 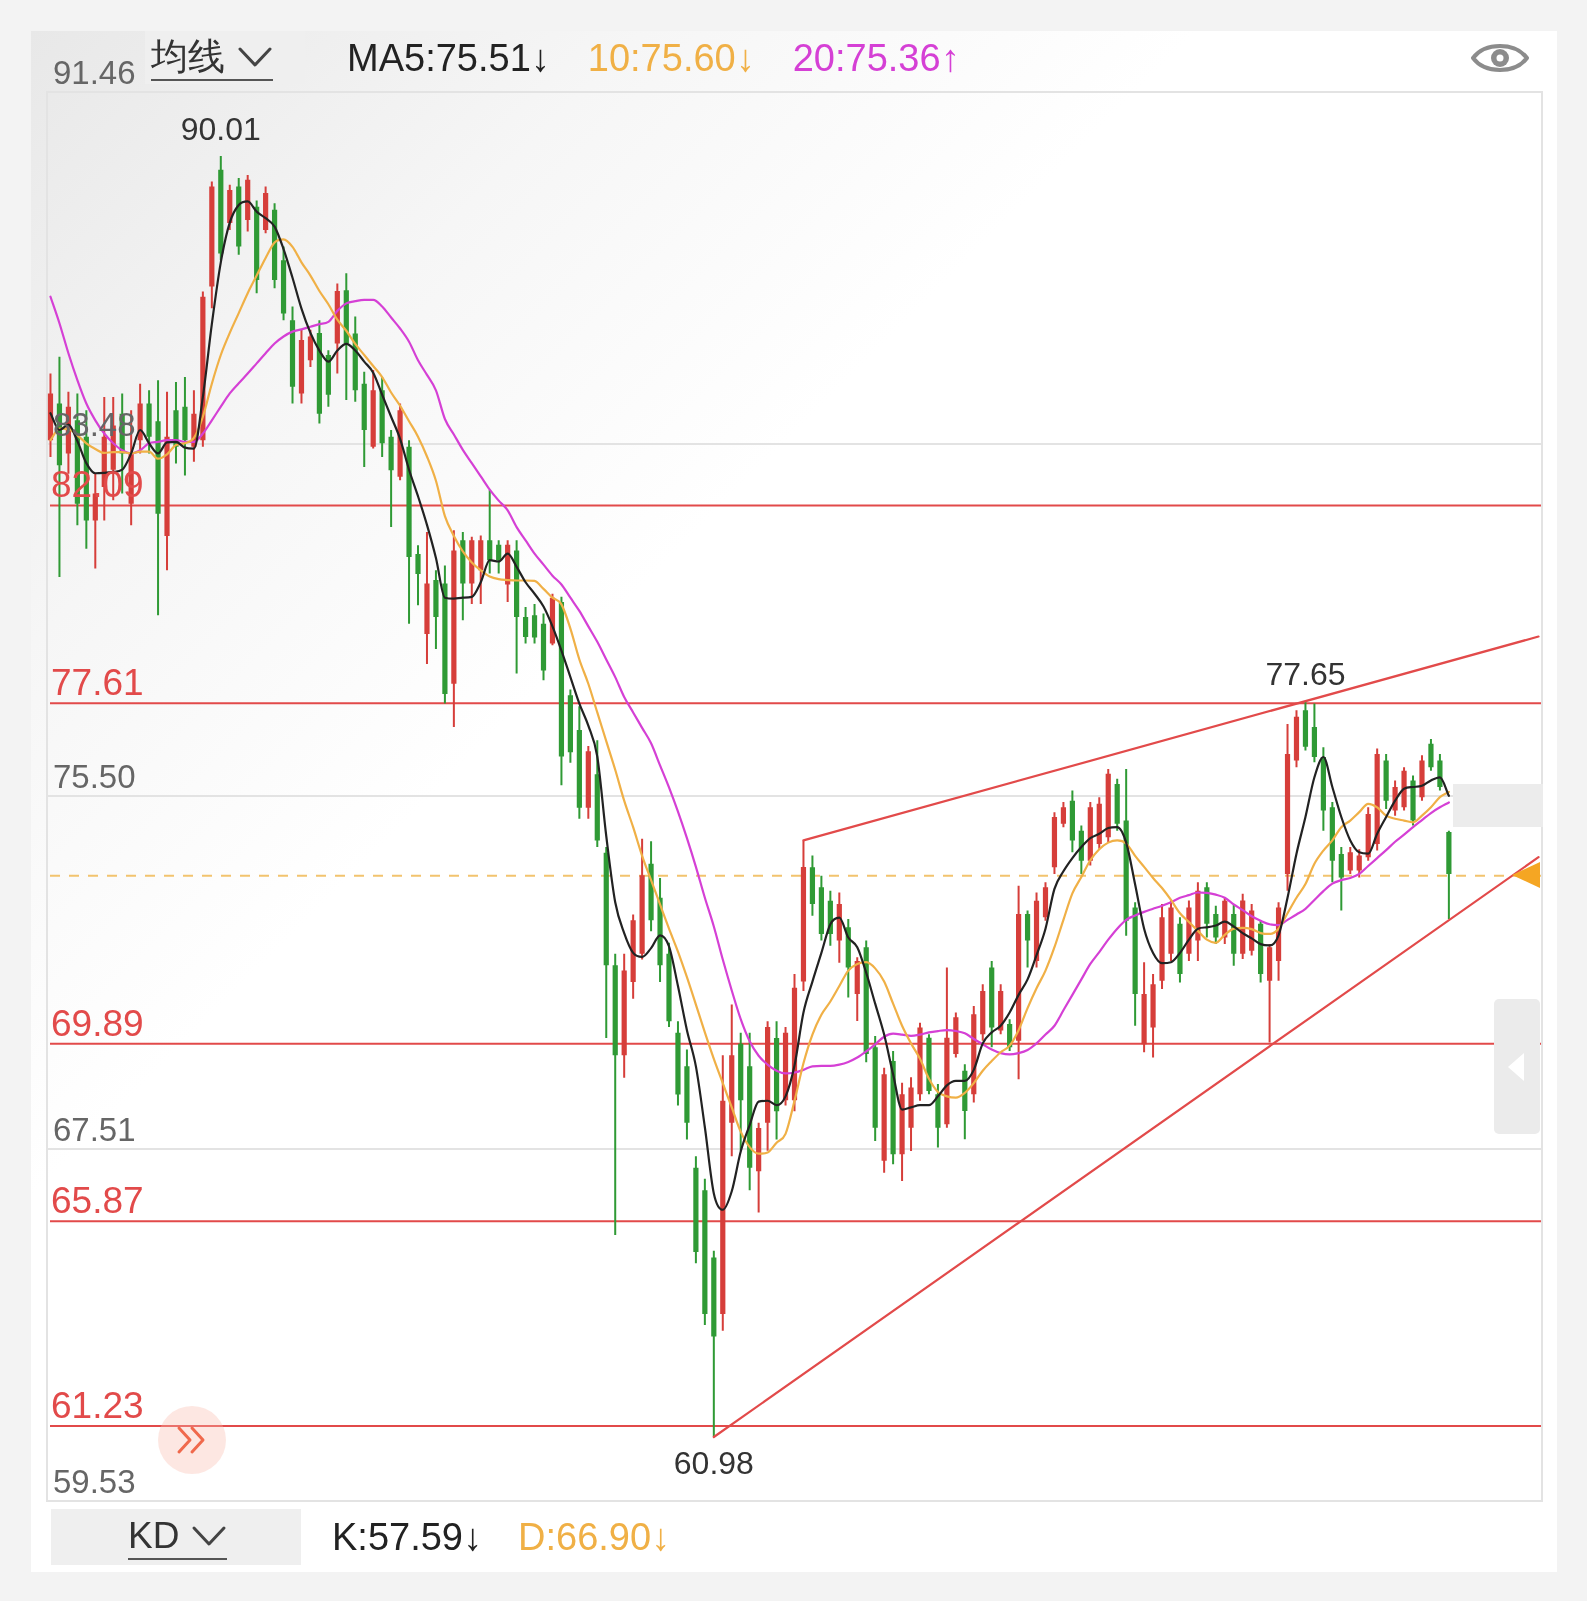 What do you see at coordinates (94, 777) in the screenshot?
I see `y-tick-label: 75.50` at bounding box center [94, 777].